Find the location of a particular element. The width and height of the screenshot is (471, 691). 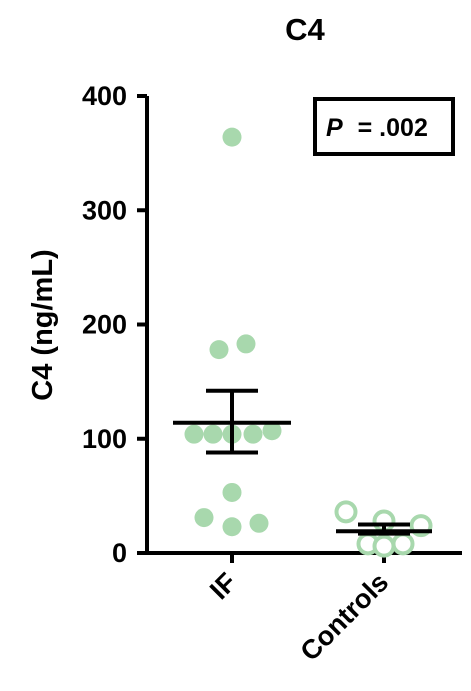

chart-title: C4 is located at coordinates (305, 29).